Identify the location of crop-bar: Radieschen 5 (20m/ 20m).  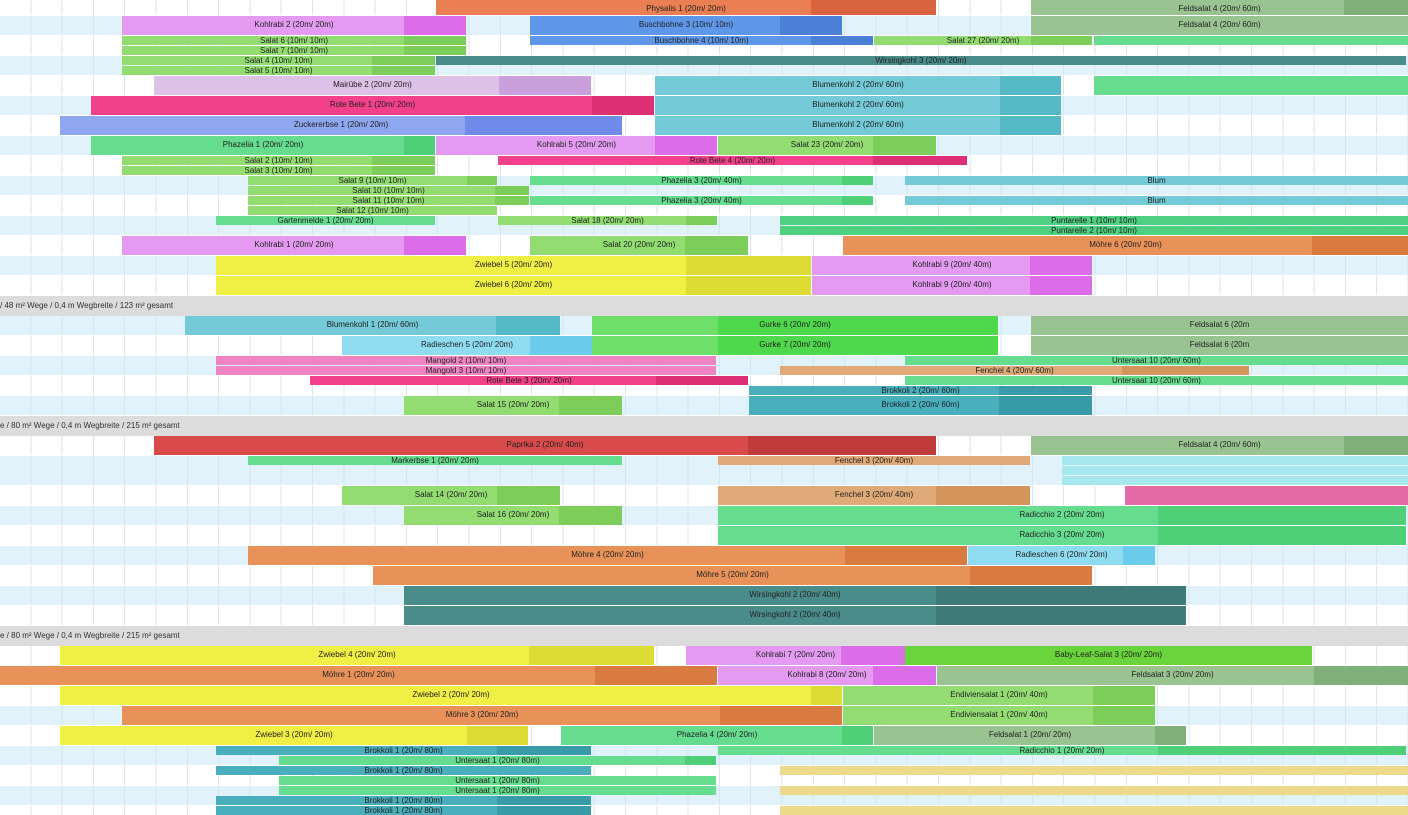
(467, 345).